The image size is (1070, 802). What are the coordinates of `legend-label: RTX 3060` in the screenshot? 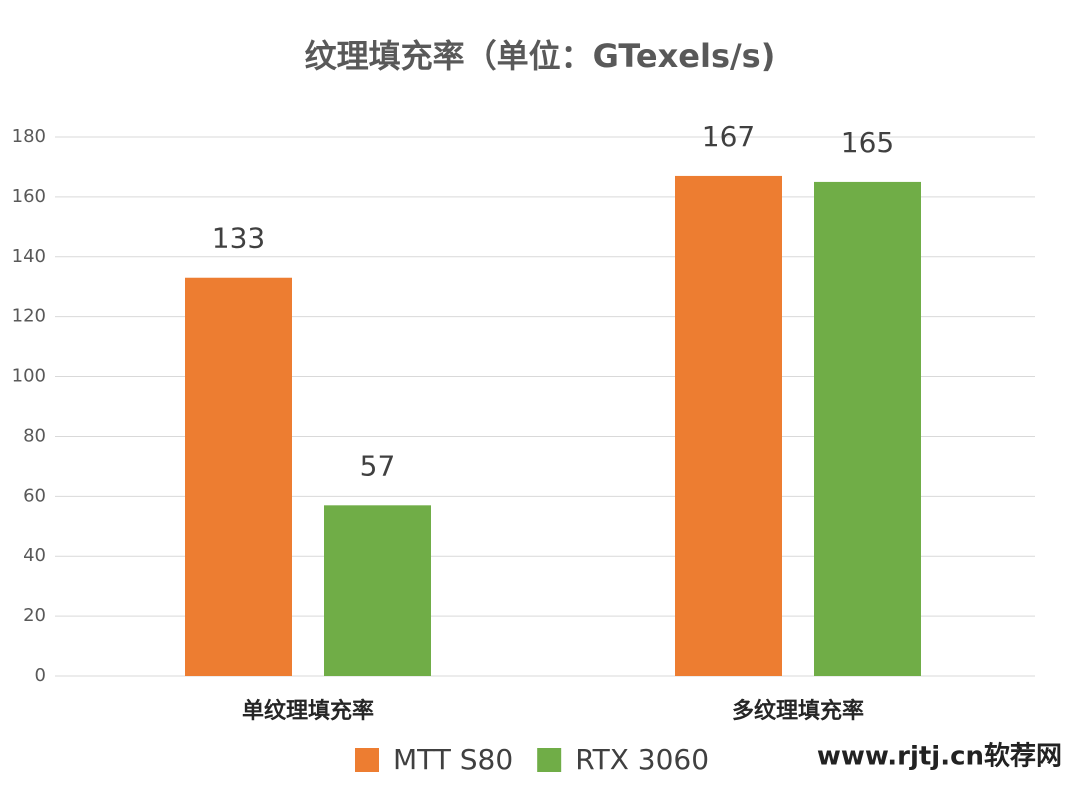 It's located at (642, 759).